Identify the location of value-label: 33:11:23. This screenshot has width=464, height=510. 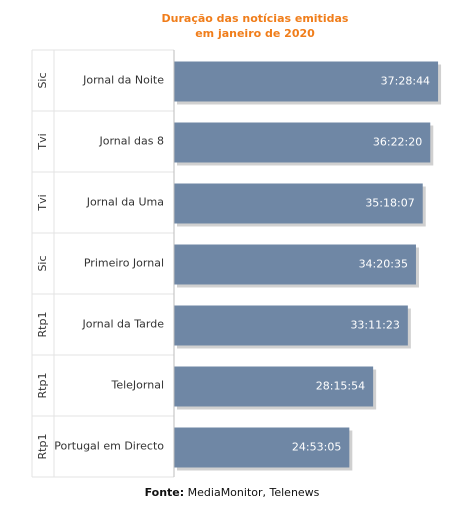
(374, 325).